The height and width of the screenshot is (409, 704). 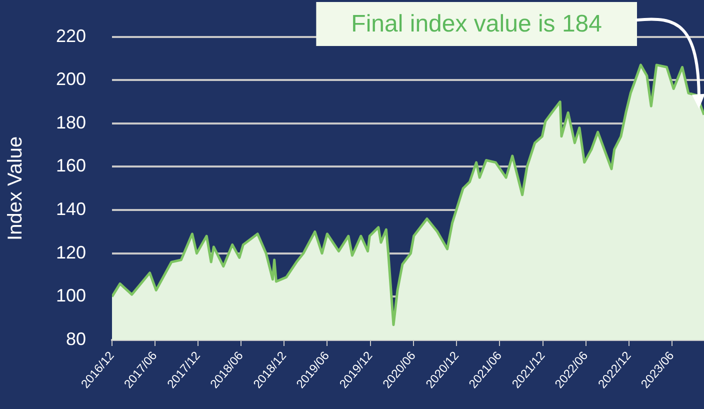 I want to click on y-tick-label: 160, so click(x=71, y=166).